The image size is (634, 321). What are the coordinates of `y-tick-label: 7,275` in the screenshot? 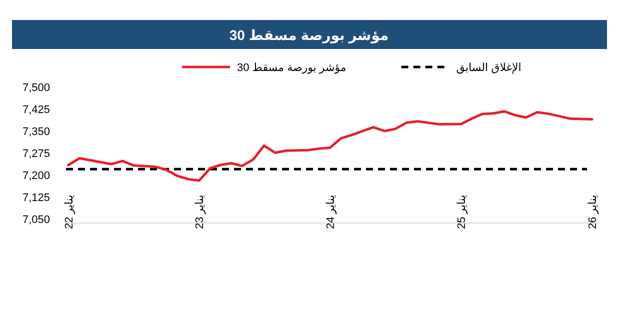 It's located at (36, 154).